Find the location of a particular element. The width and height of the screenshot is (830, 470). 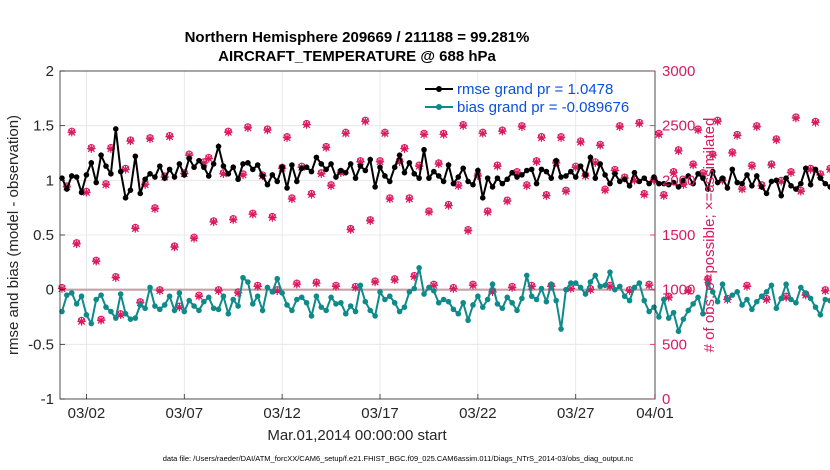

y-right-tick-label: 500 is located at coordinates (674, 344).